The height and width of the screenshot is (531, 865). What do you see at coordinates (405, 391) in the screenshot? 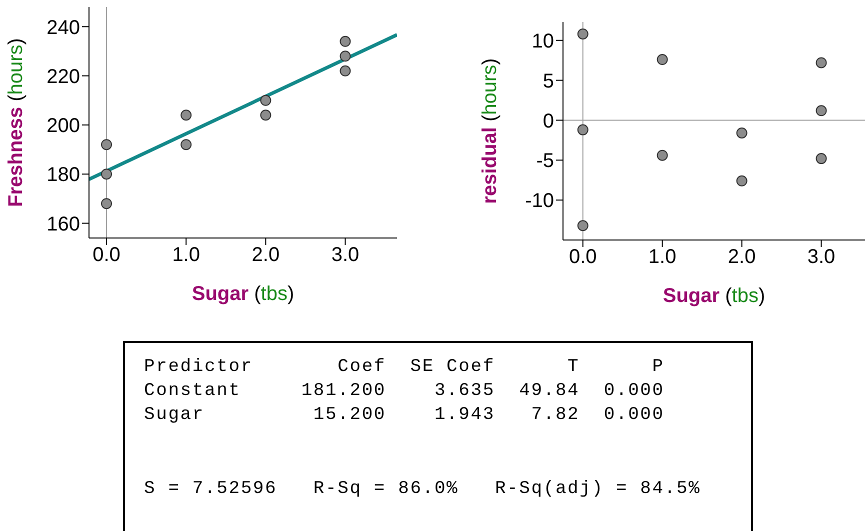
I see `text: Constant 181.200 3.635 49.84 0.000` at bounding box center [405, 391].